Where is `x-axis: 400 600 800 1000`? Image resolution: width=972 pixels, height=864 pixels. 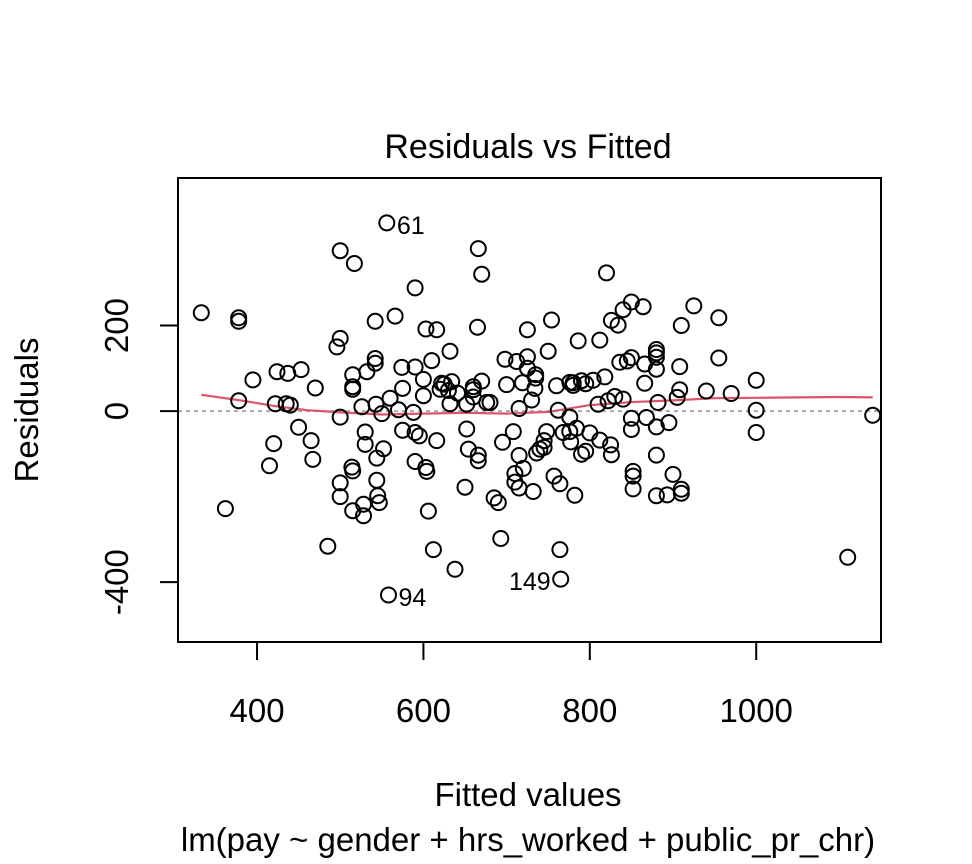
x-axis: 400 600 800 1000 is located at coordinates (511, 685).